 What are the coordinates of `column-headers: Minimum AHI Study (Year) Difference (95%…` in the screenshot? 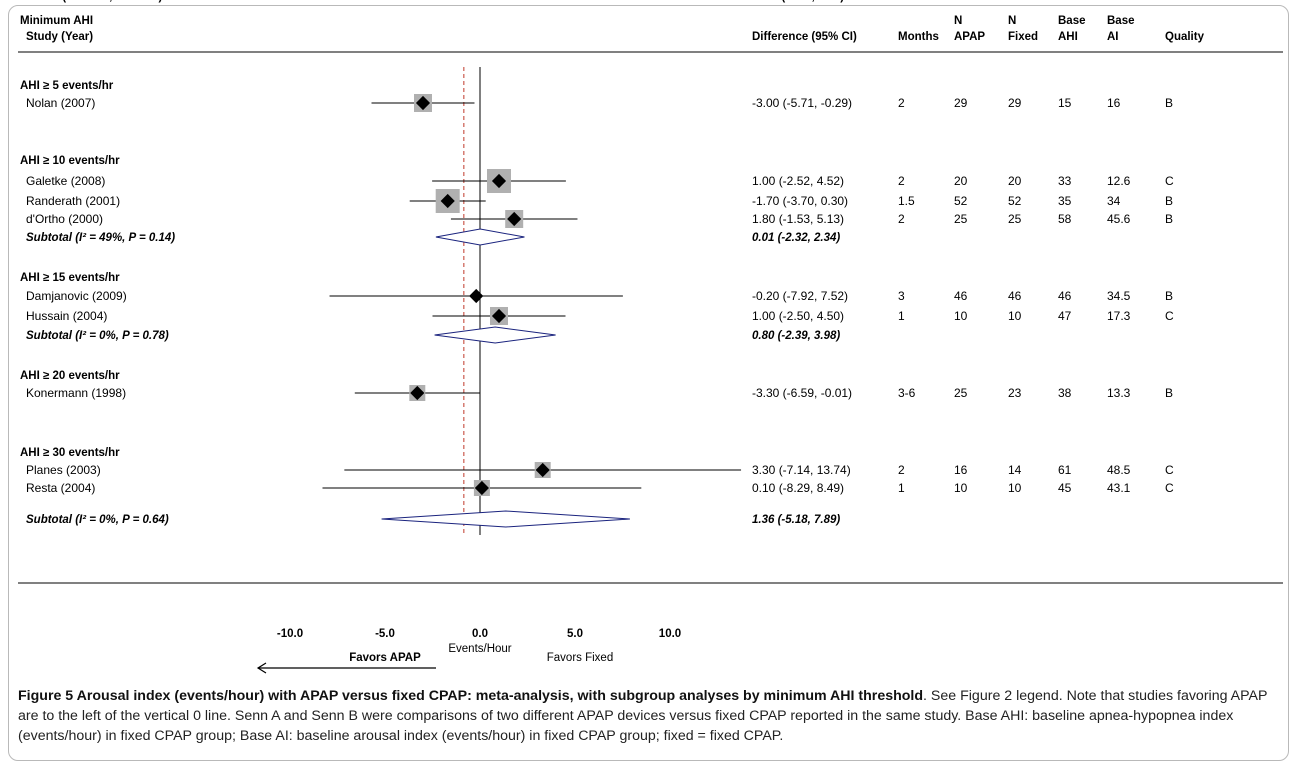 It's located at (612, 29).